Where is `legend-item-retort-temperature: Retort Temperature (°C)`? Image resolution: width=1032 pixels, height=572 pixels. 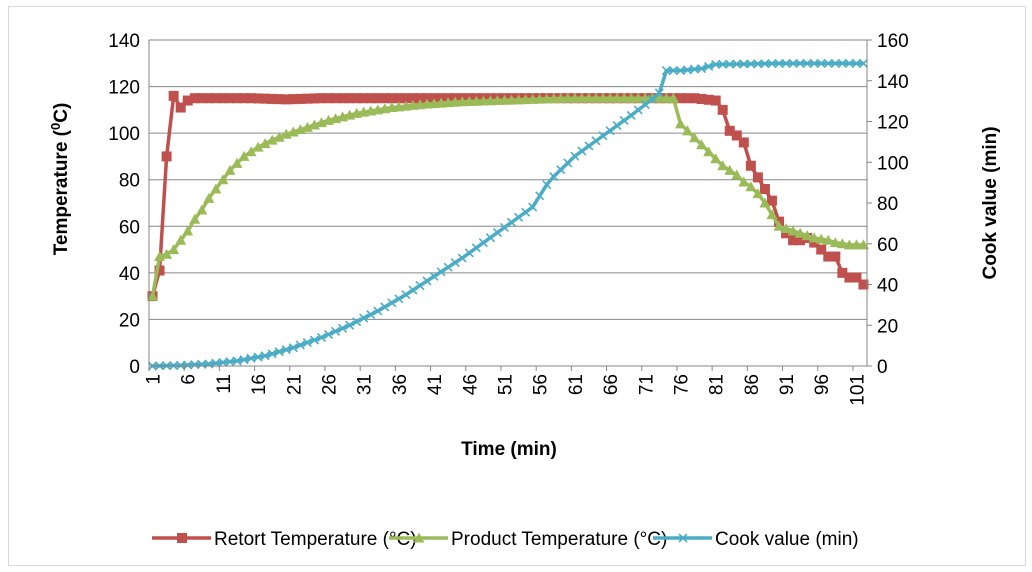
legend-item-retort-temperature: Retort Temperature (°C) is located at coordinates (284, 539).